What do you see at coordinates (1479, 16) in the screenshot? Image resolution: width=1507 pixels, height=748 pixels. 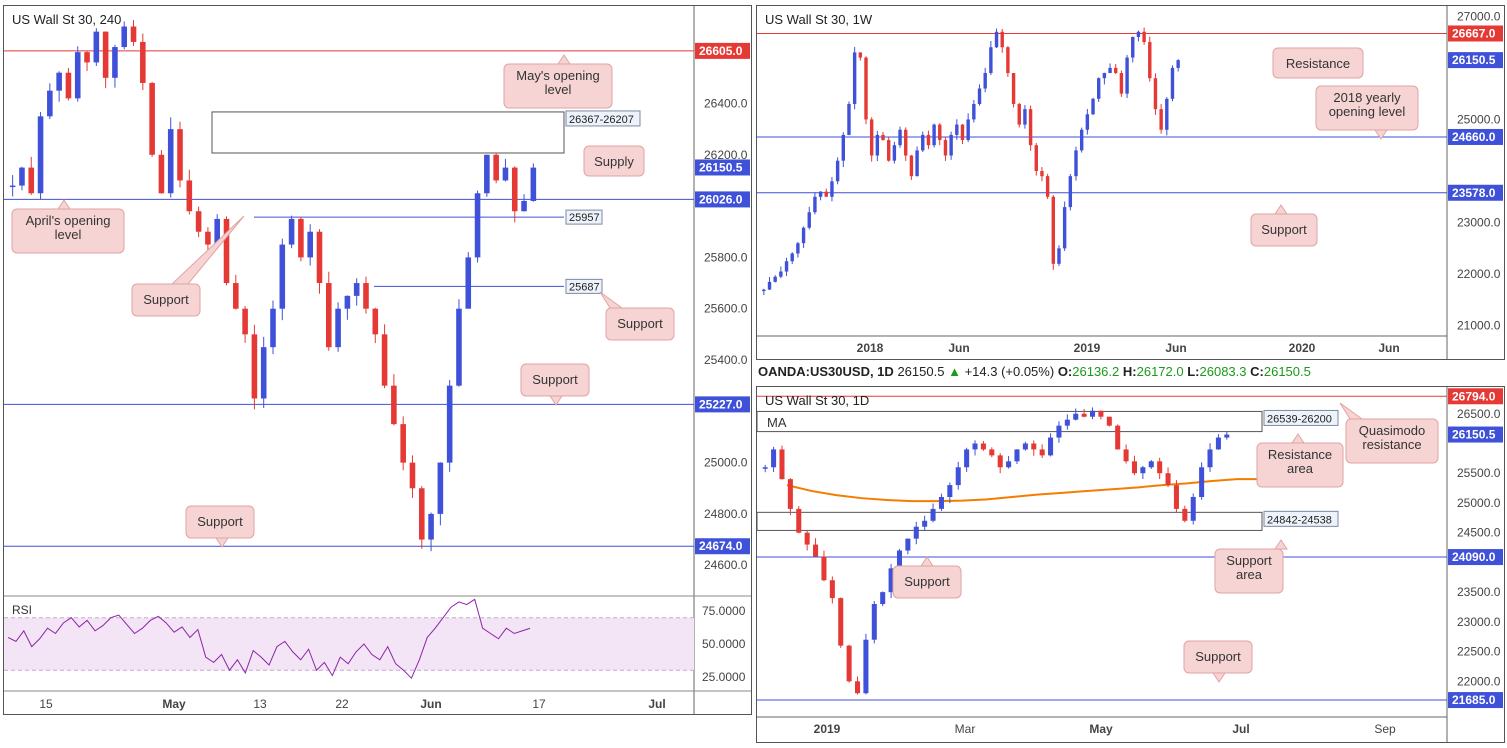 I see `weekly-y-tick: 27000.0` at bounding box center [1479, 16].